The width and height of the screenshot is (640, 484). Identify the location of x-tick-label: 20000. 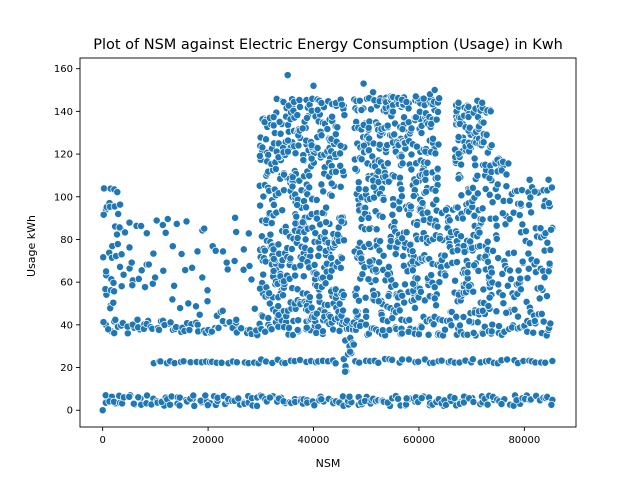
(208, 440).